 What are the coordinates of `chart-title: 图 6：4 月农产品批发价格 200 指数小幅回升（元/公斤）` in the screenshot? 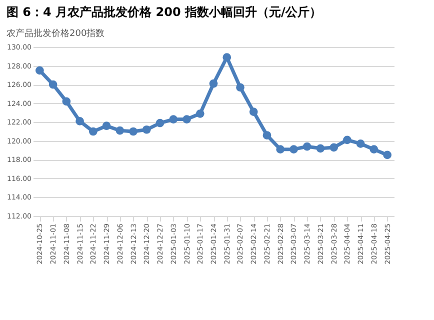 It's located at (164, 12).